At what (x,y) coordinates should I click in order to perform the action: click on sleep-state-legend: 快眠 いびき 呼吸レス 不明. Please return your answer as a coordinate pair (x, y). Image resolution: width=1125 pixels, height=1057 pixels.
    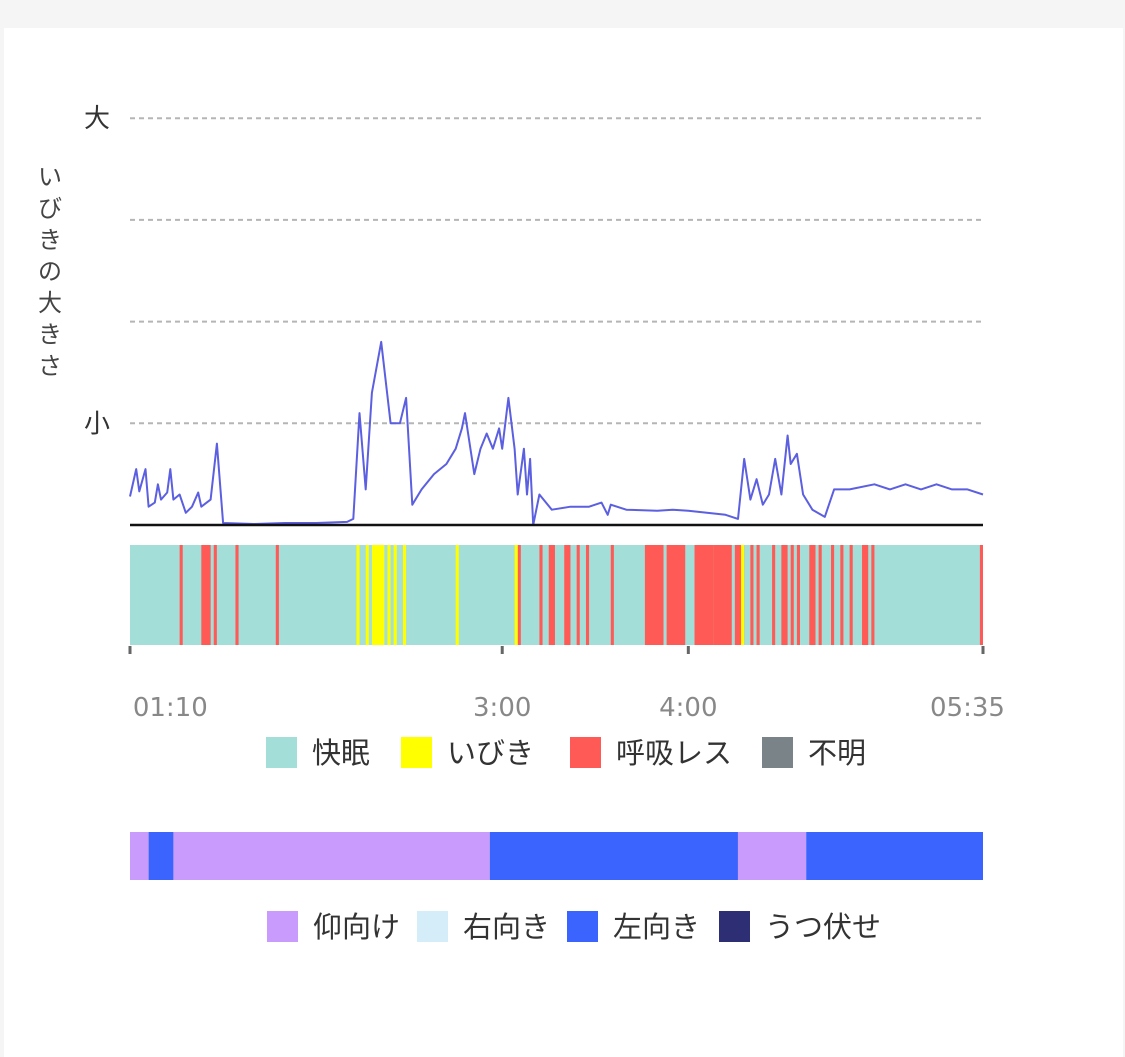
    Looking at the image, I should click on (566, 753).